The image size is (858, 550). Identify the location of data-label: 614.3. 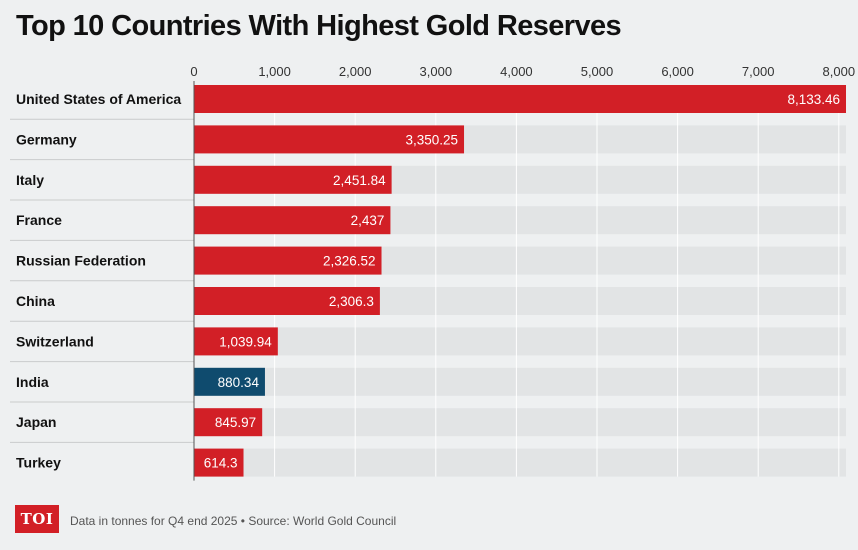
(221, 463).